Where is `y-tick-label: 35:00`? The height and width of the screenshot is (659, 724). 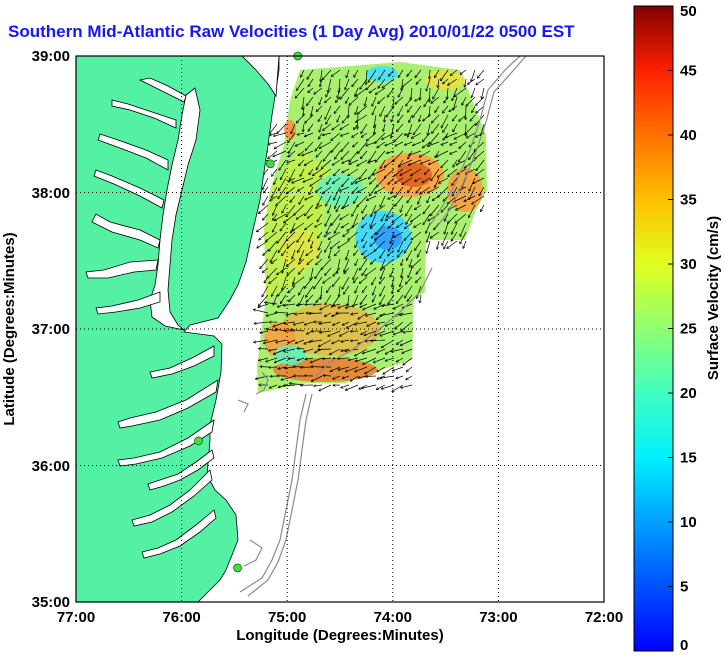
y-tick-label: 35:00 is located at coordinates (51, 602).